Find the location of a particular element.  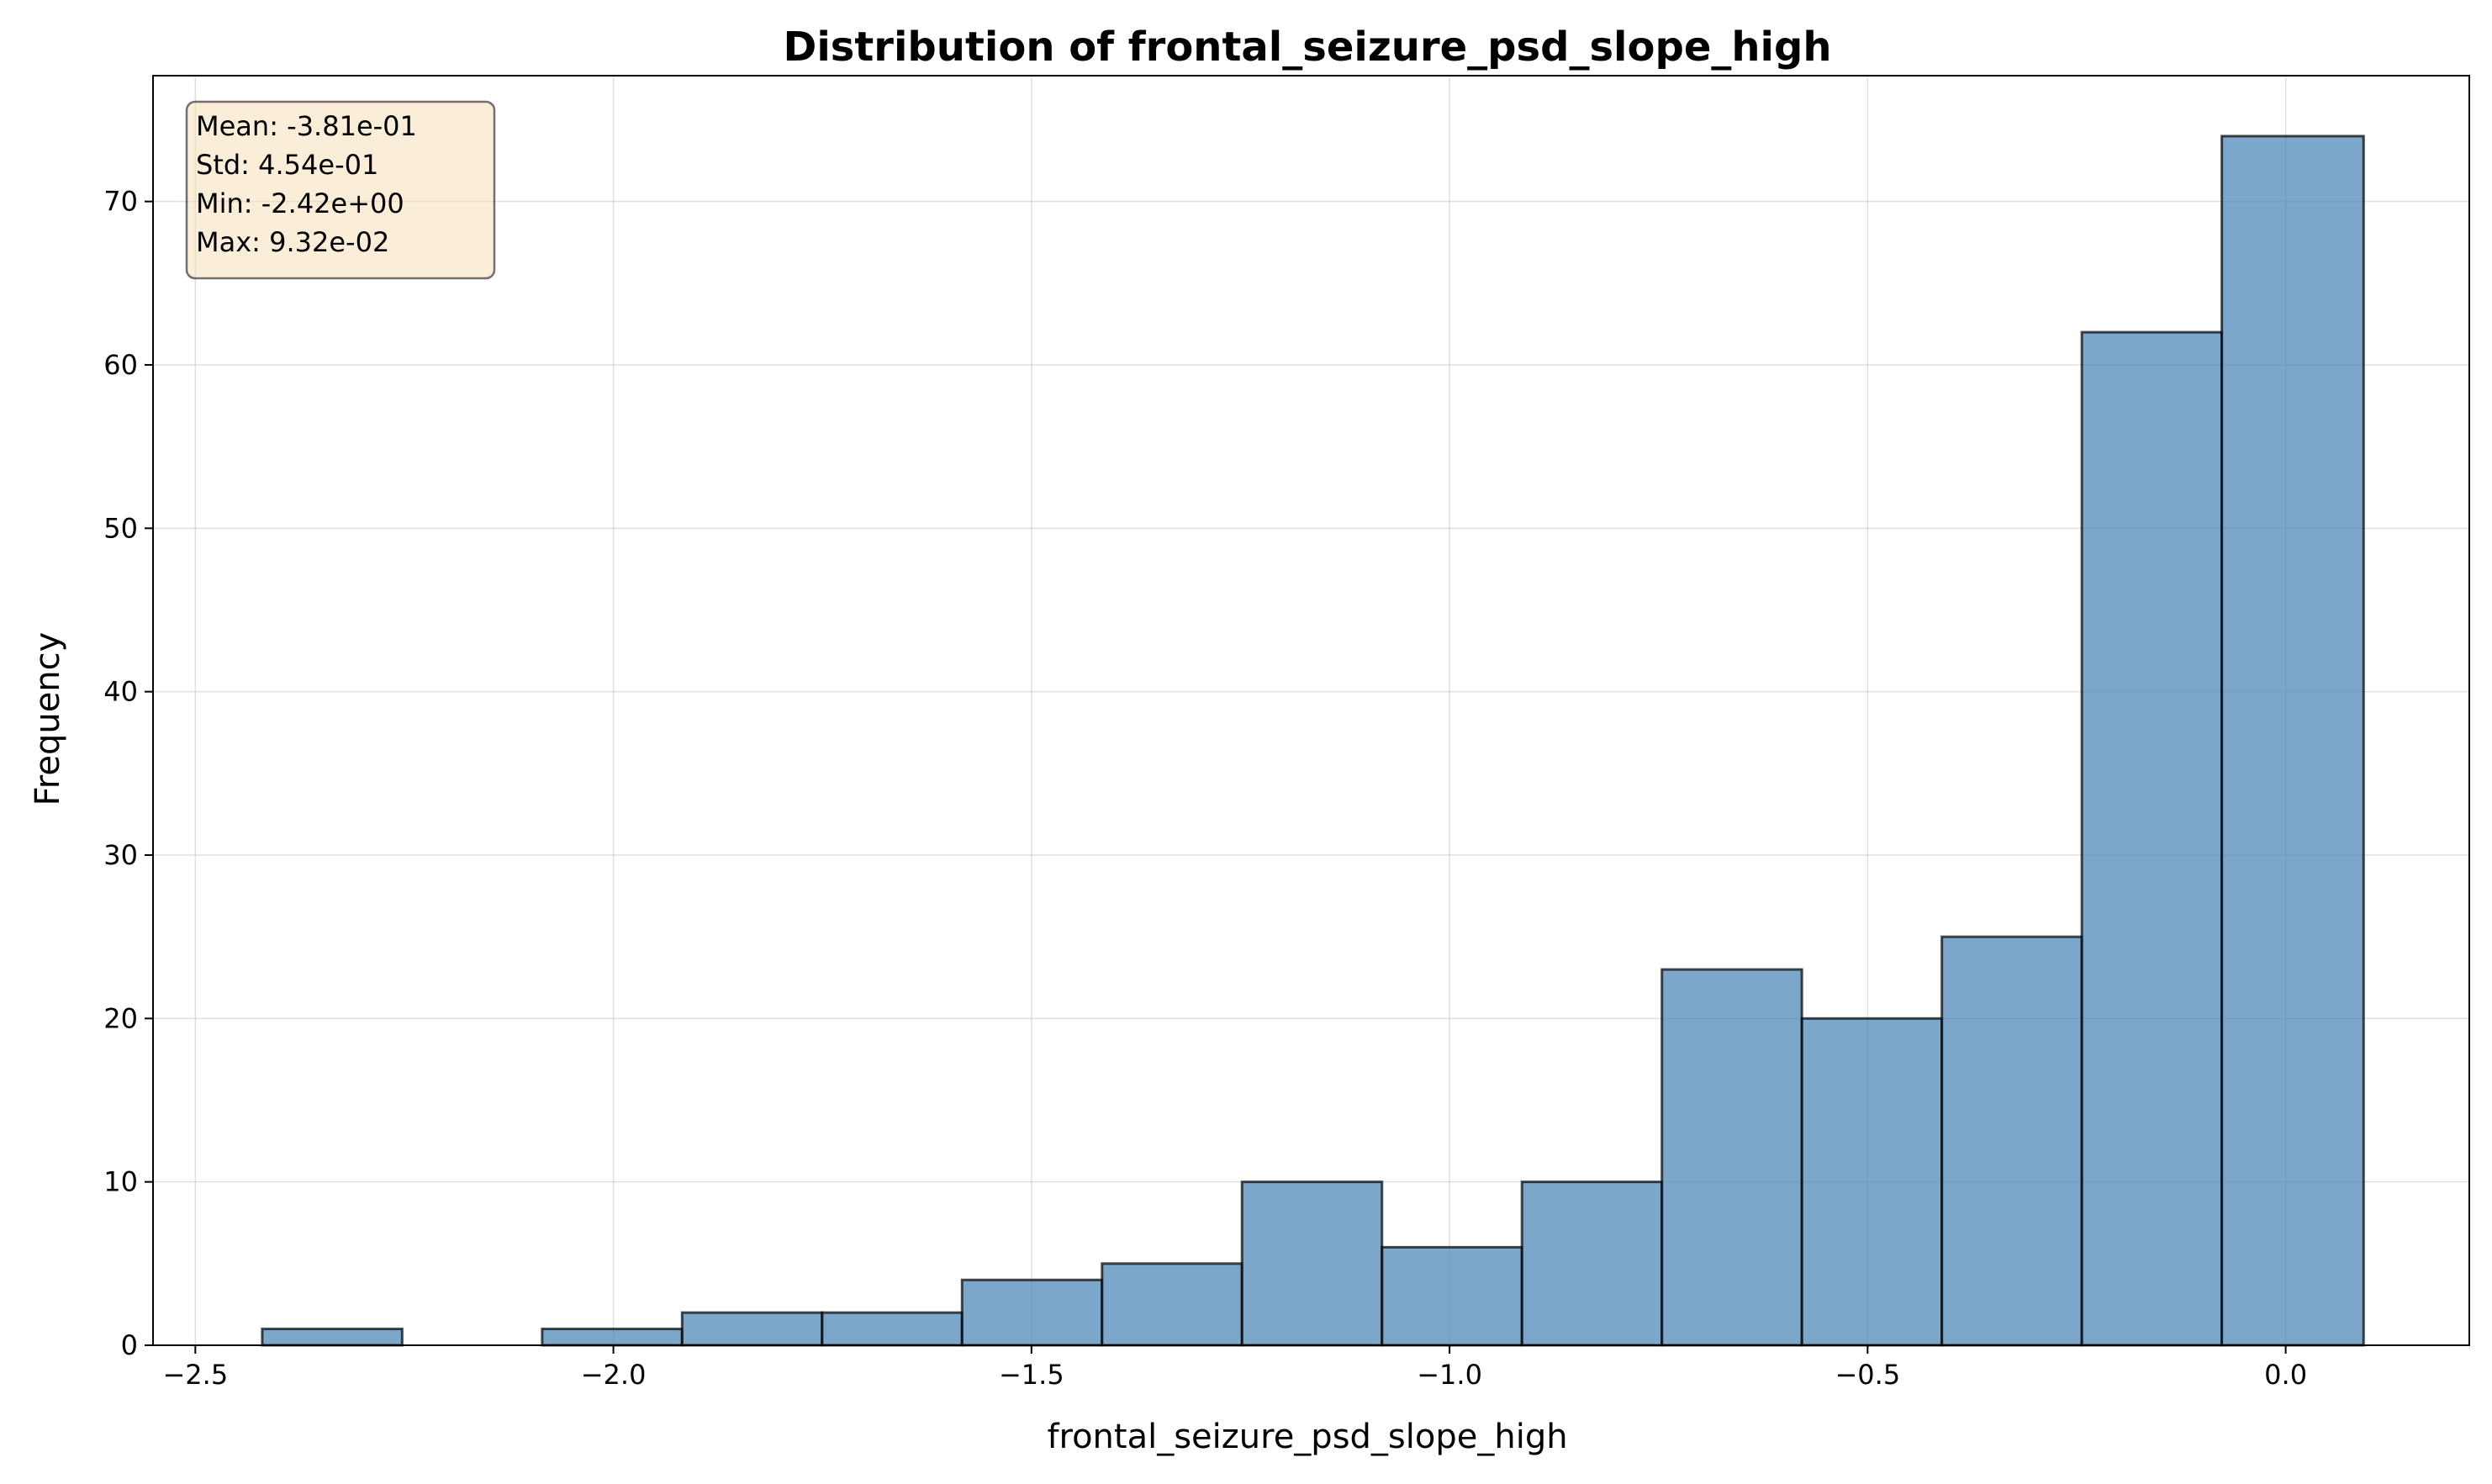

y-tick-label: 60 is located at coordinates (120, 365).